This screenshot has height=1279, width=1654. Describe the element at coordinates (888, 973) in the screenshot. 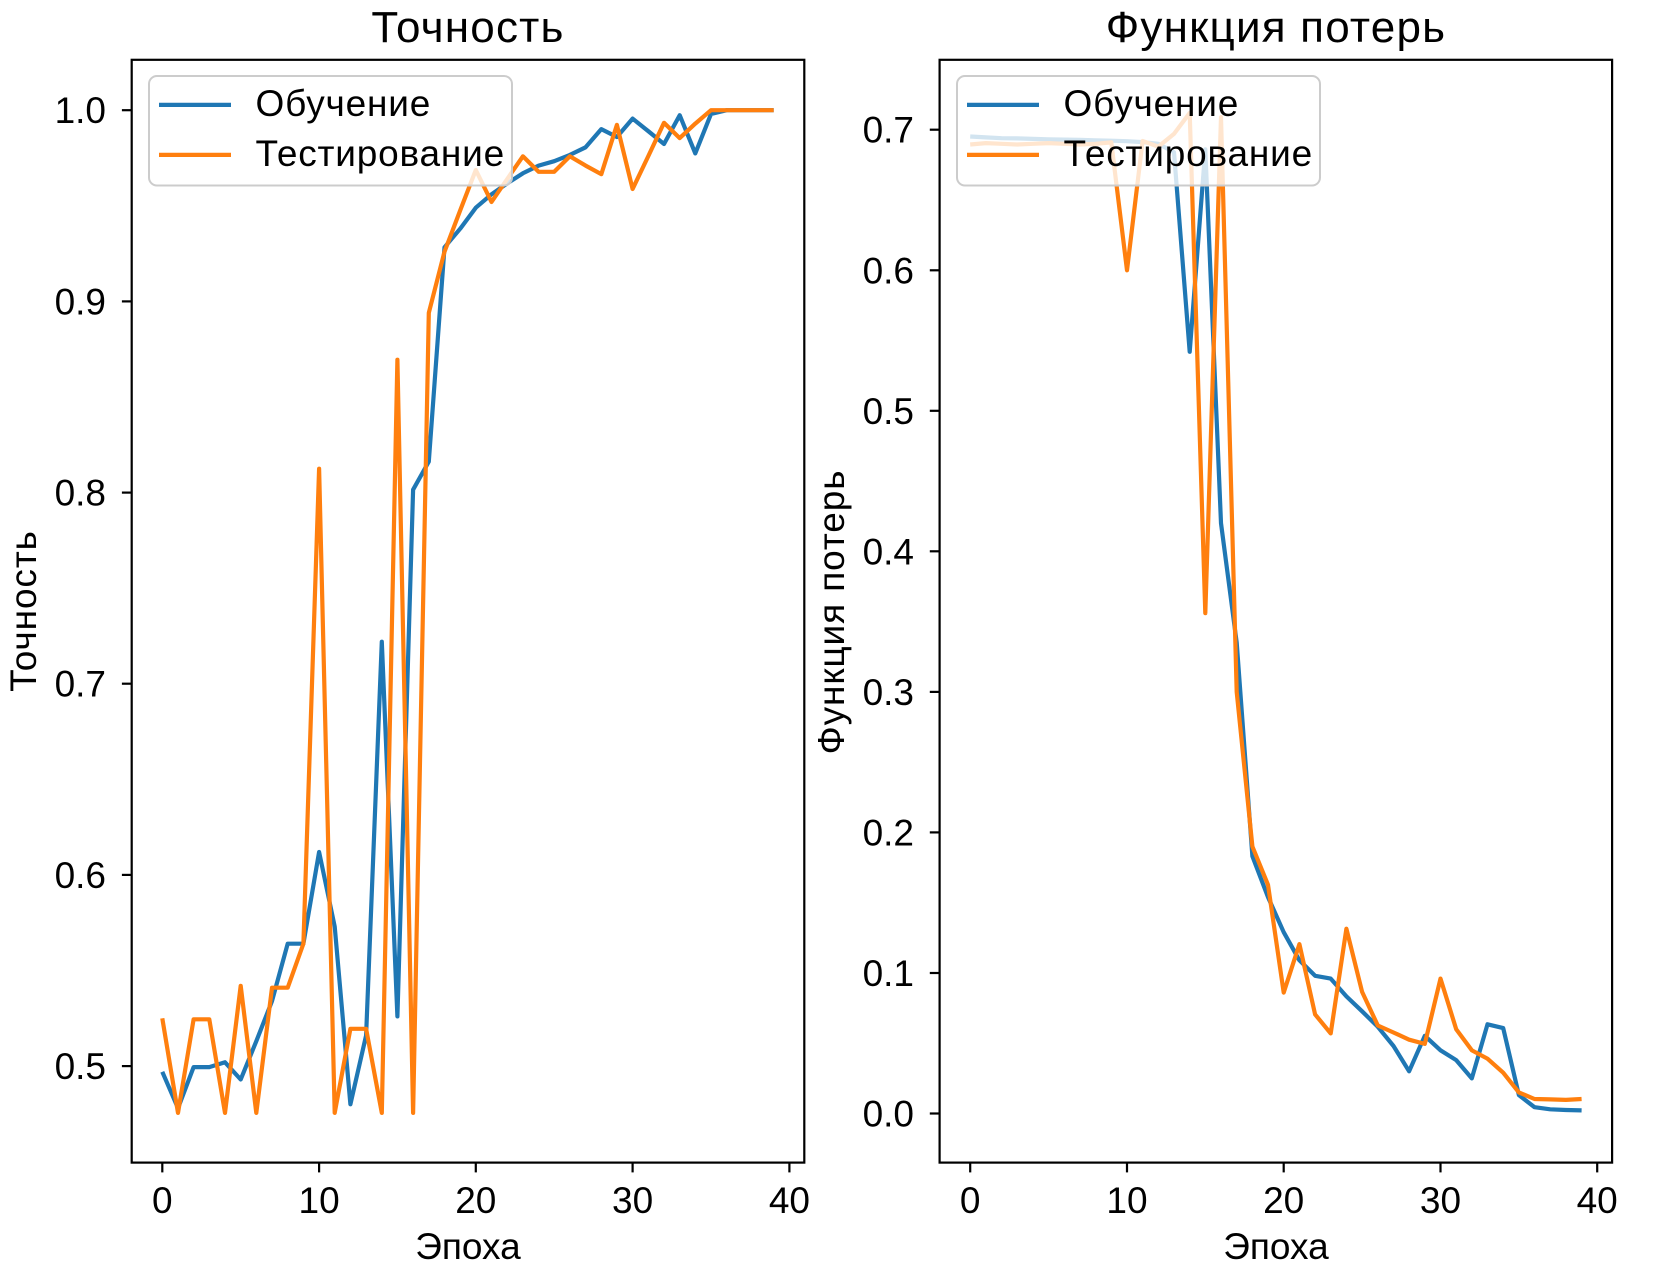

I see `svg-text: 0.1` at that location.